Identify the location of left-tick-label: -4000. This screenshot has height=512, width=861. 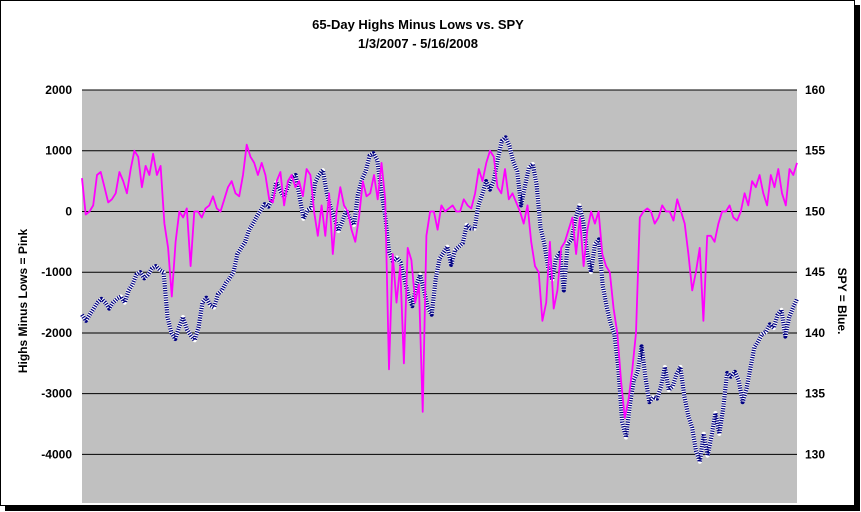
(56, 454).